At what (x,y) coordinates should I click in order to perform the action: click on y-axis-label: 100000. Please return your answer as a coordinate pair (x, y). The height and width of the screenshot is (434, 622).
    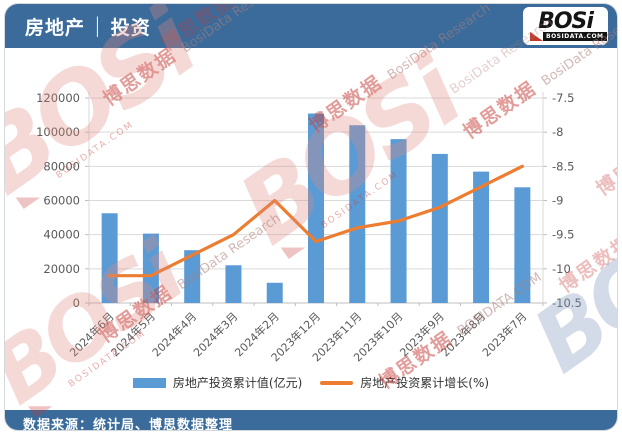
    Looking at the image, I should click on (58, 132).